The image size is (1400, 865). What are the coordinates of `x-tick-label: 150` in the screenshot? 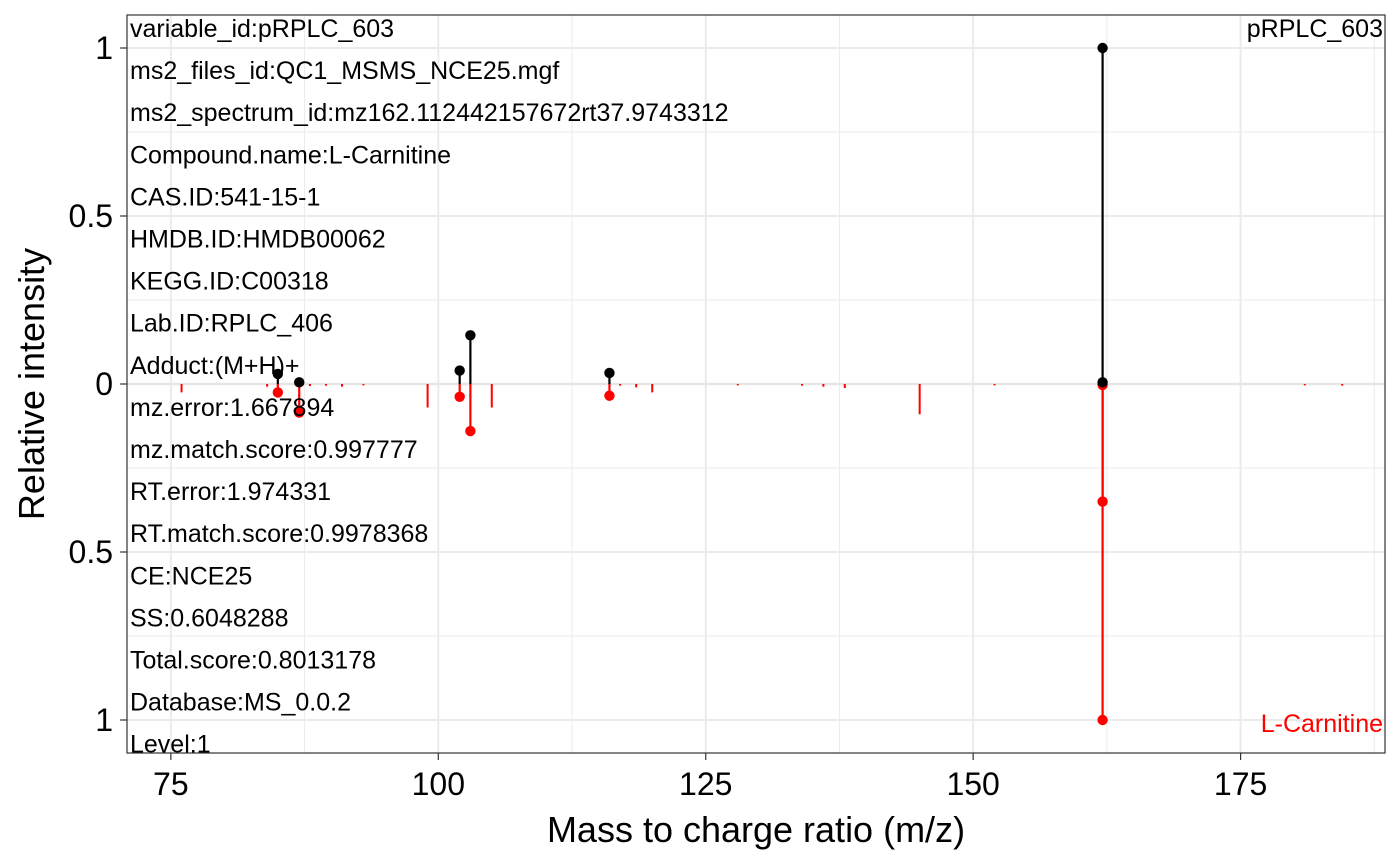 It's located at (972, 784).